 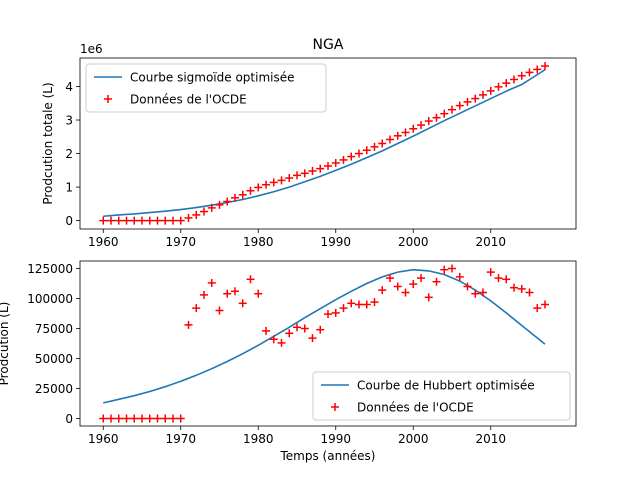 What do you see at coordinates (91, 49) in the screenshot?
I see `y-offset-label: 1e6` at bounding box center [91, 49].